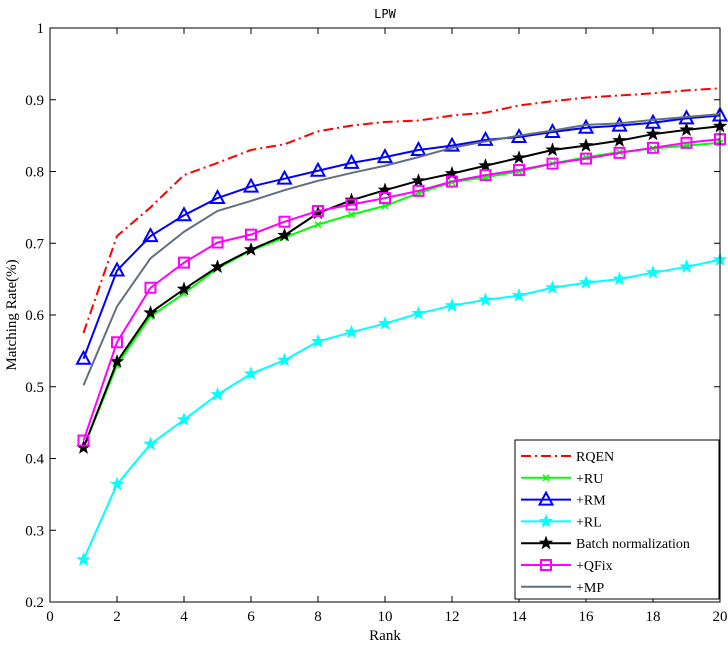  What do you see at coordinates (720, 617) in the screenshot?
I see `x-tick-label: 20` at bounding box center [720, 617].